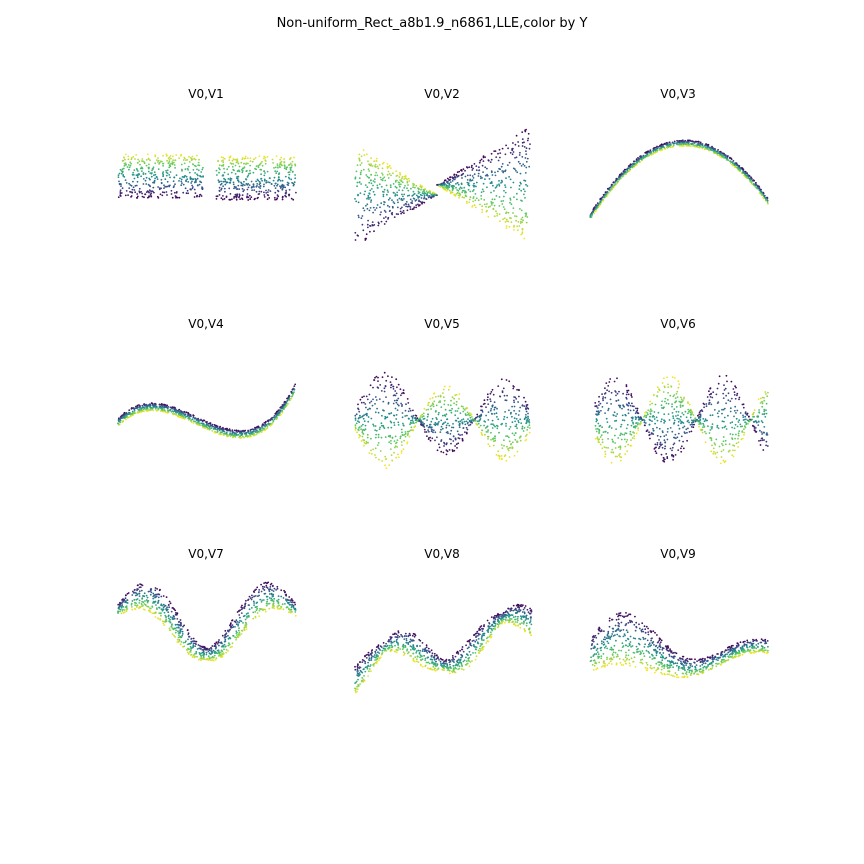 The image size is (864, 864). I want to click on scatter-points, so click(679, 179).